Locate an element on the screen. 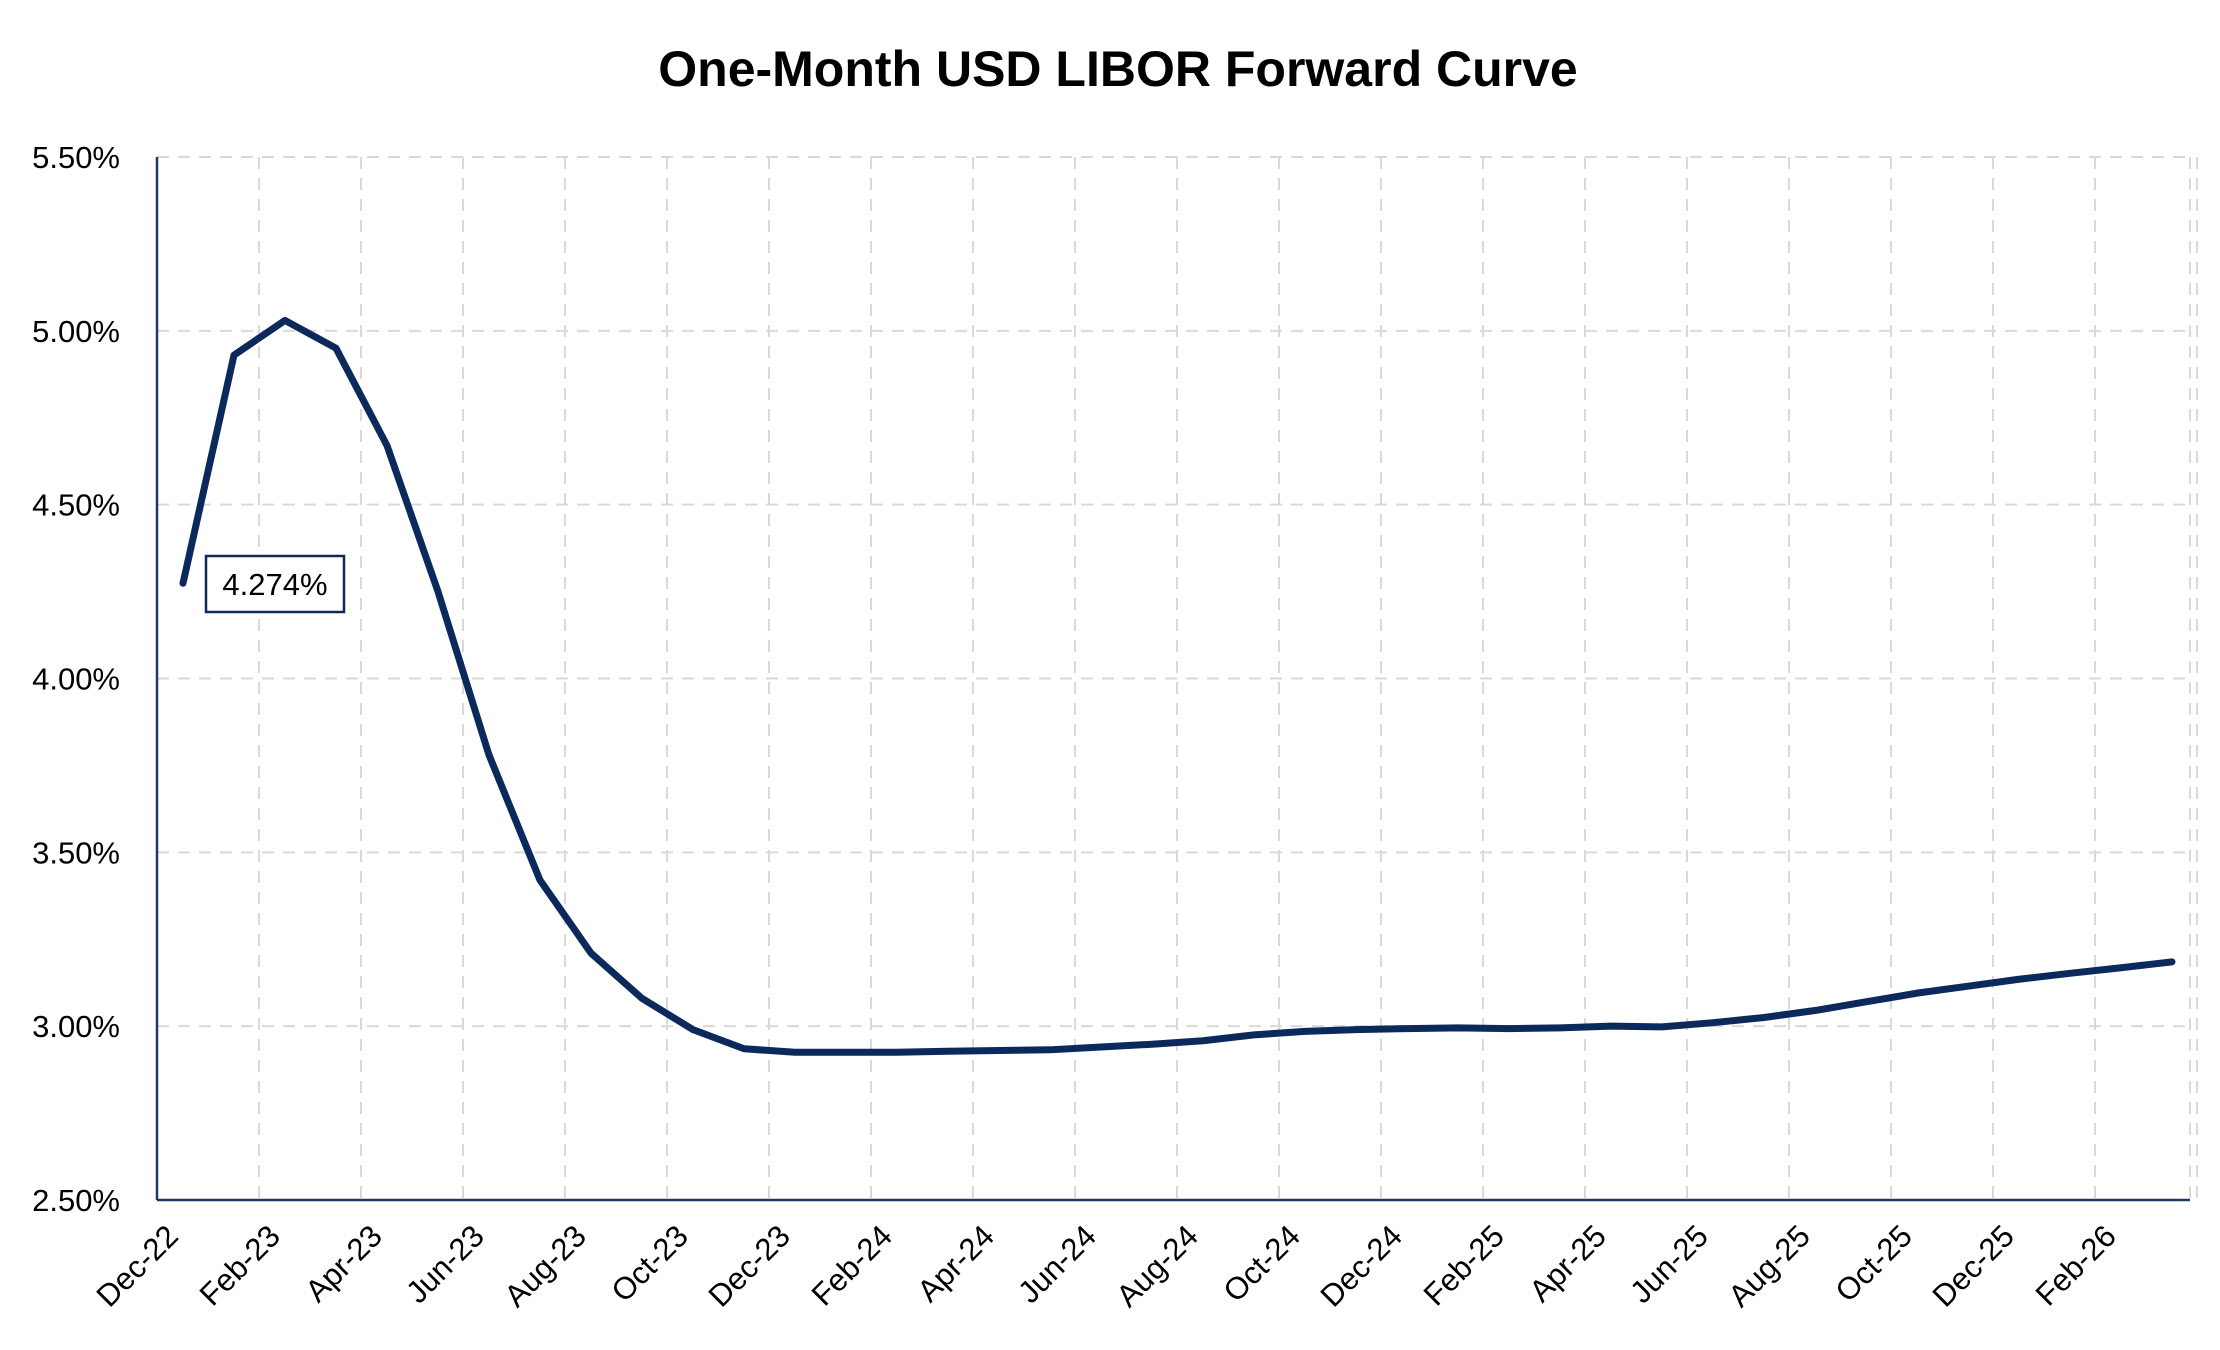 The image size is (2220, 1350). data-label-callout: 4.274% is located at coordinates (275, 584).